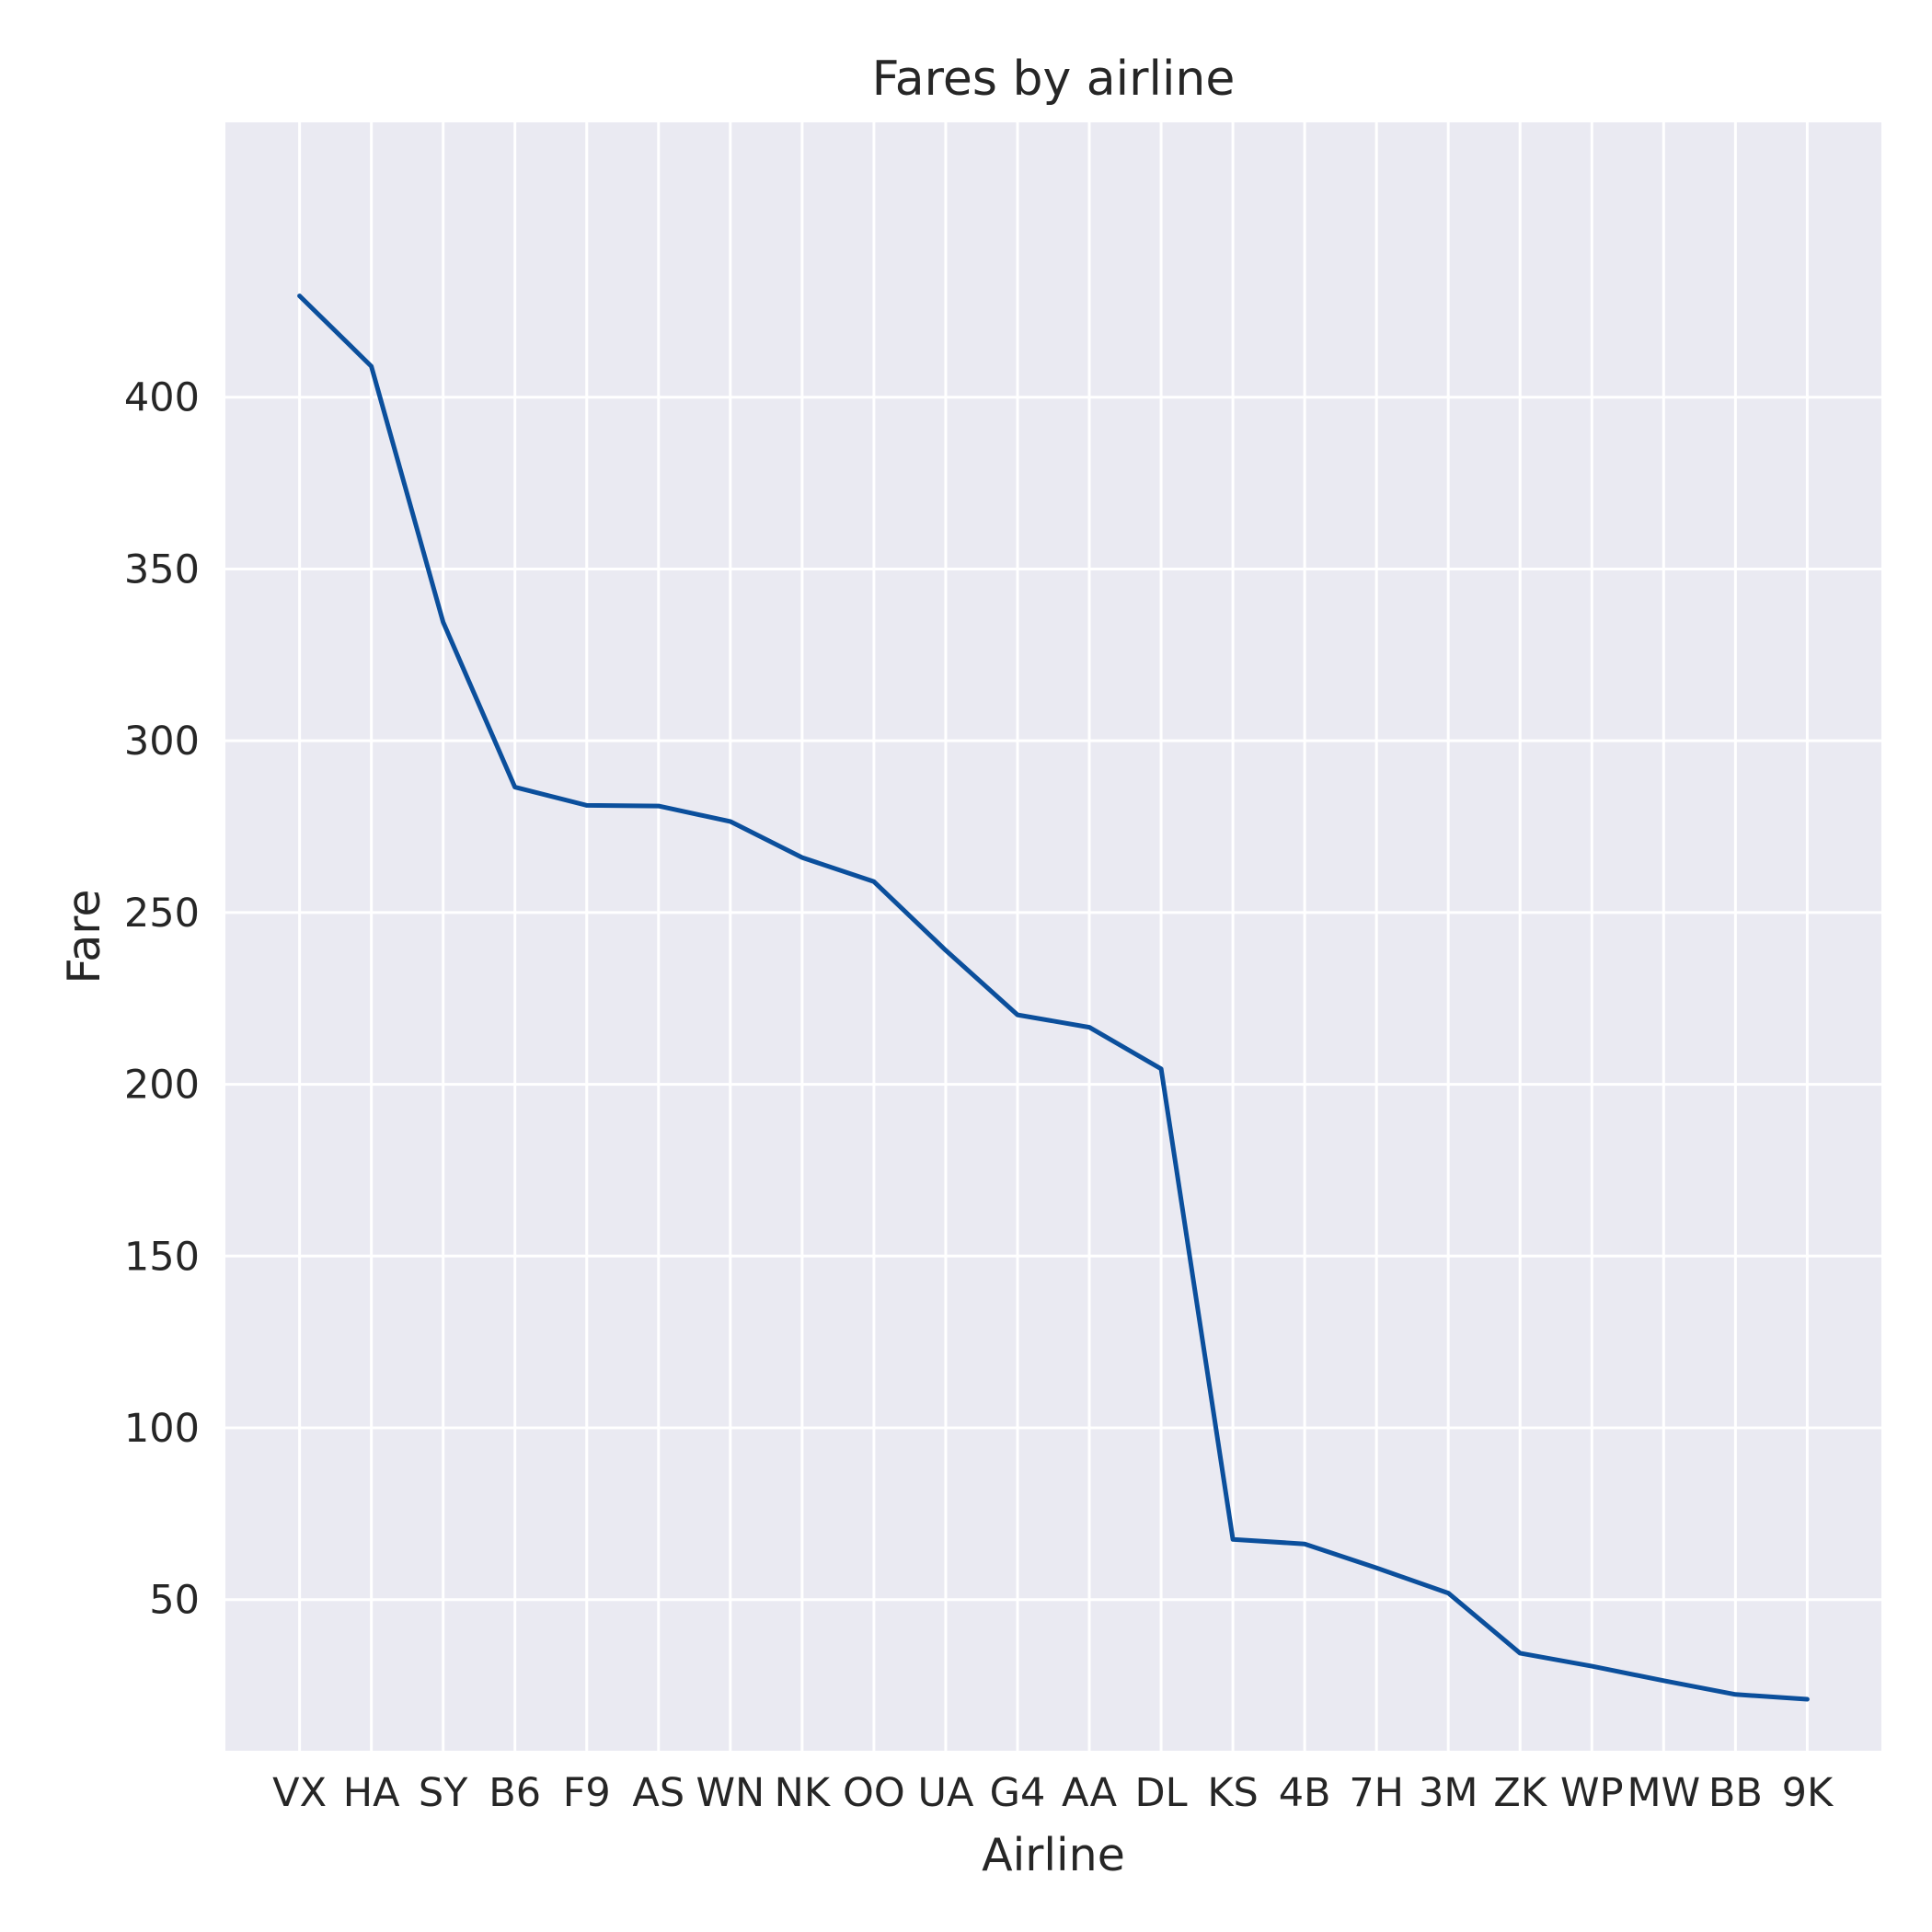 The width and height of the screenshot is (1932, 1932). I want to click on y-tick-label: 100, so click(162, 1429).